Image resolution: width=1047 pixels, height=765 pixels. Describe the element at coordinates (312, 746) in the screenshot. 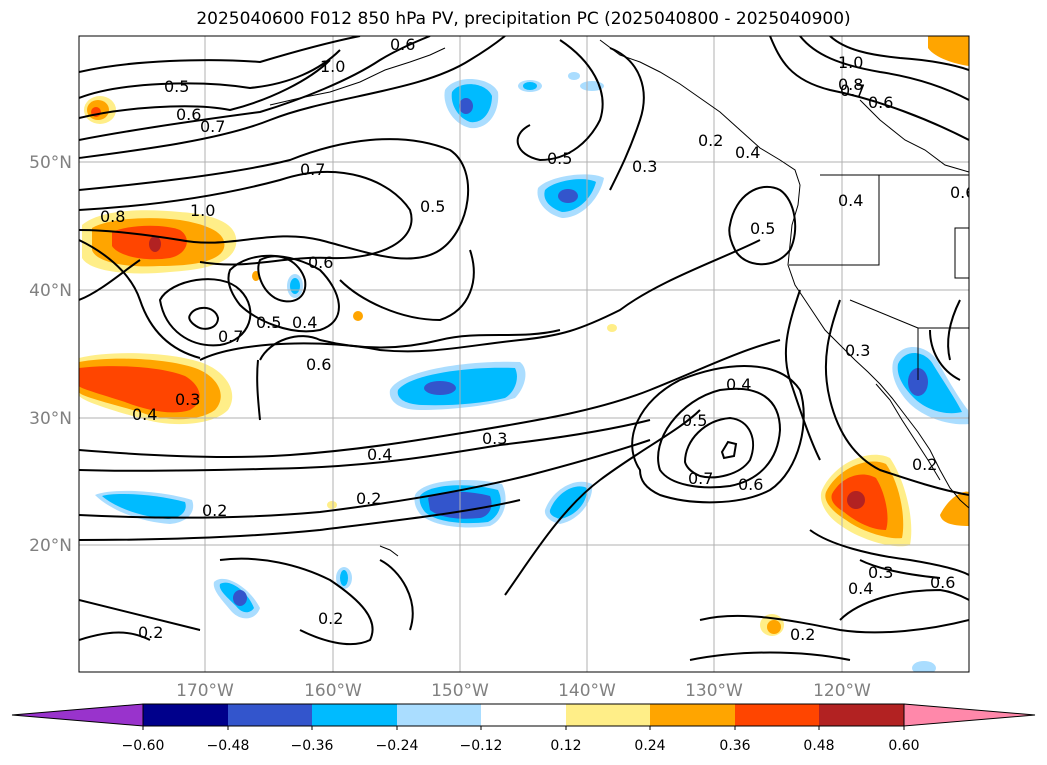

I see `colorbar-tick-label: −0.36` at that location.